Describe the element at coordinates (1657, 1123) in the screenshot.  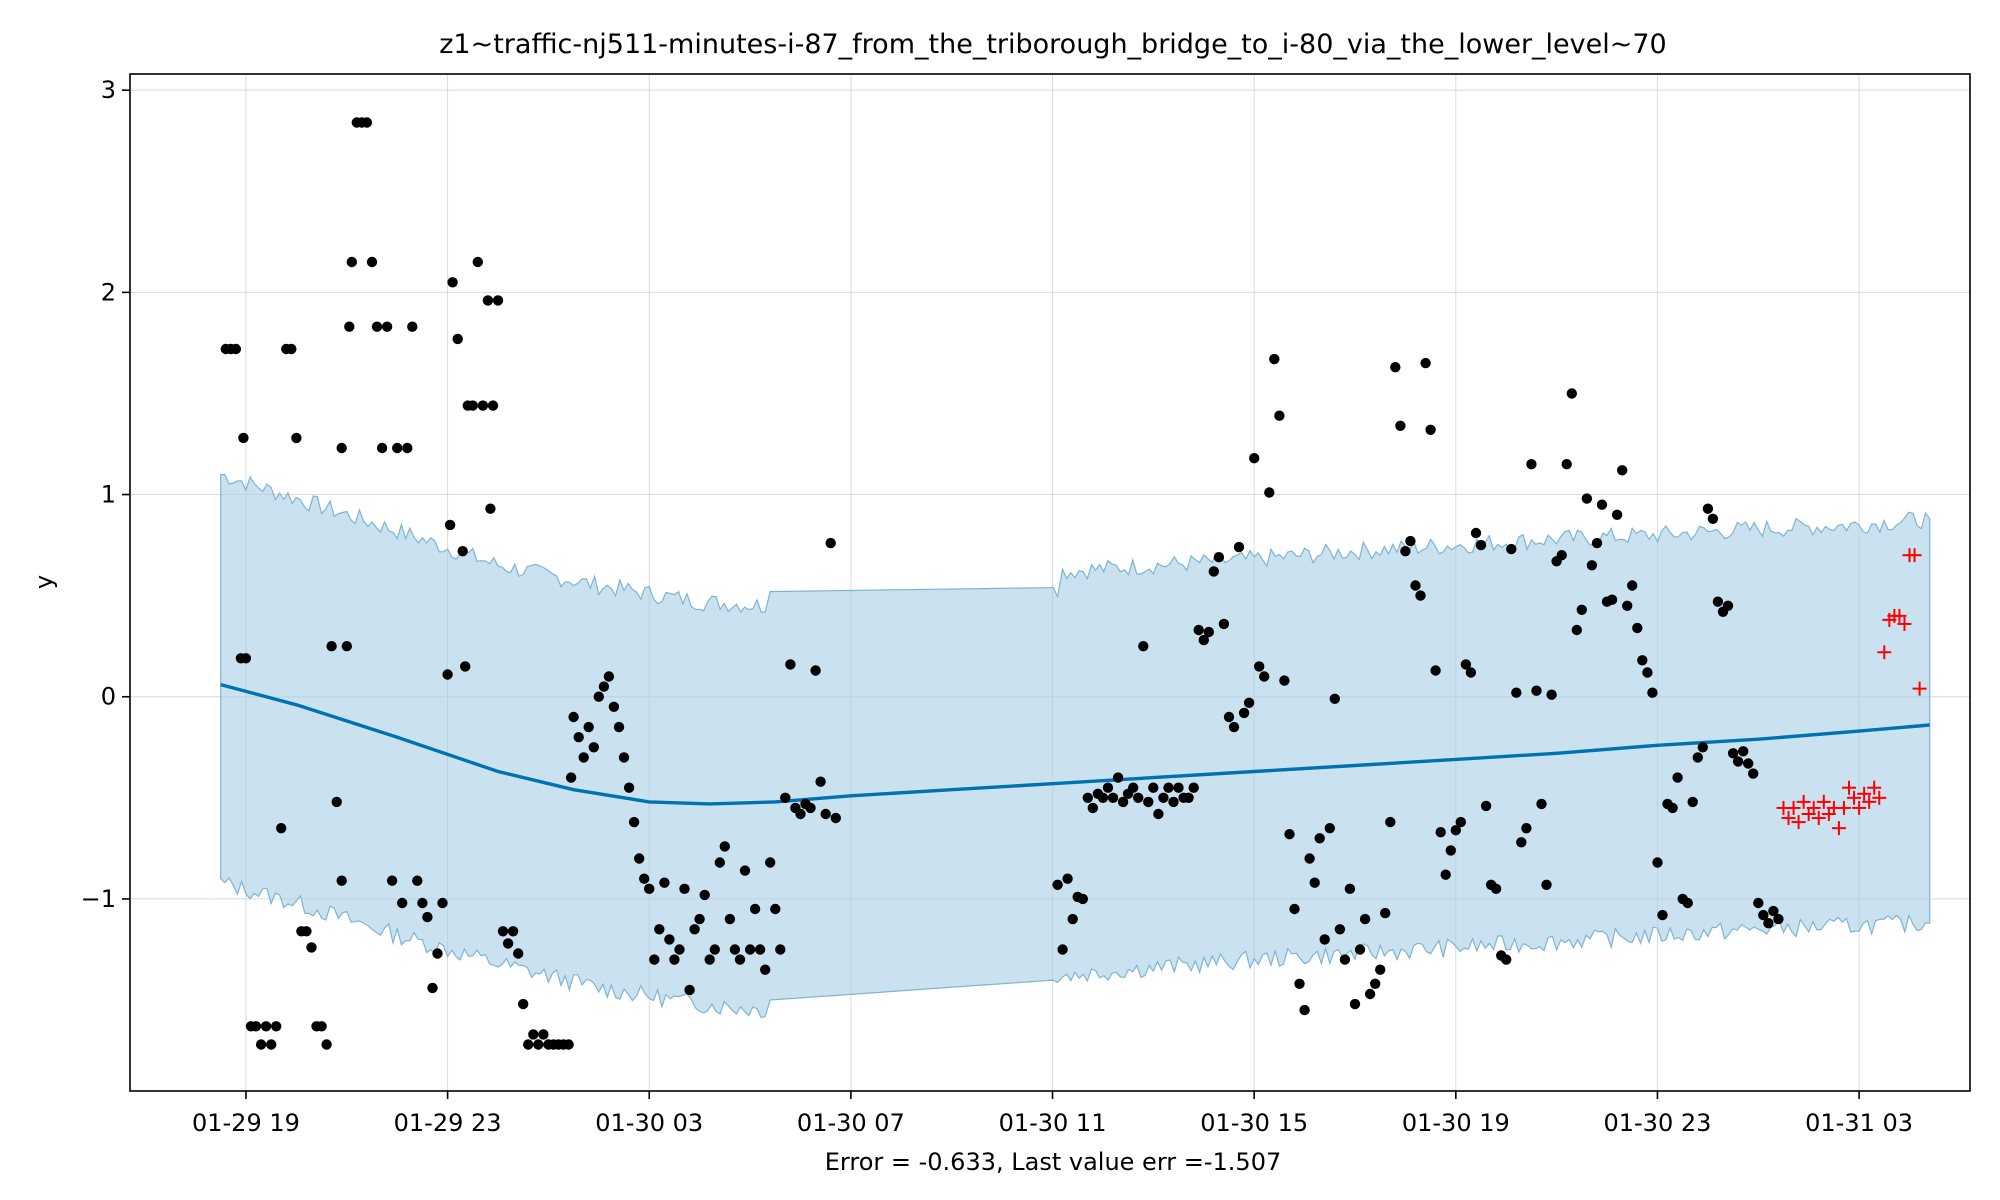
I see `x-tick-label: 01-30 23` at that location.